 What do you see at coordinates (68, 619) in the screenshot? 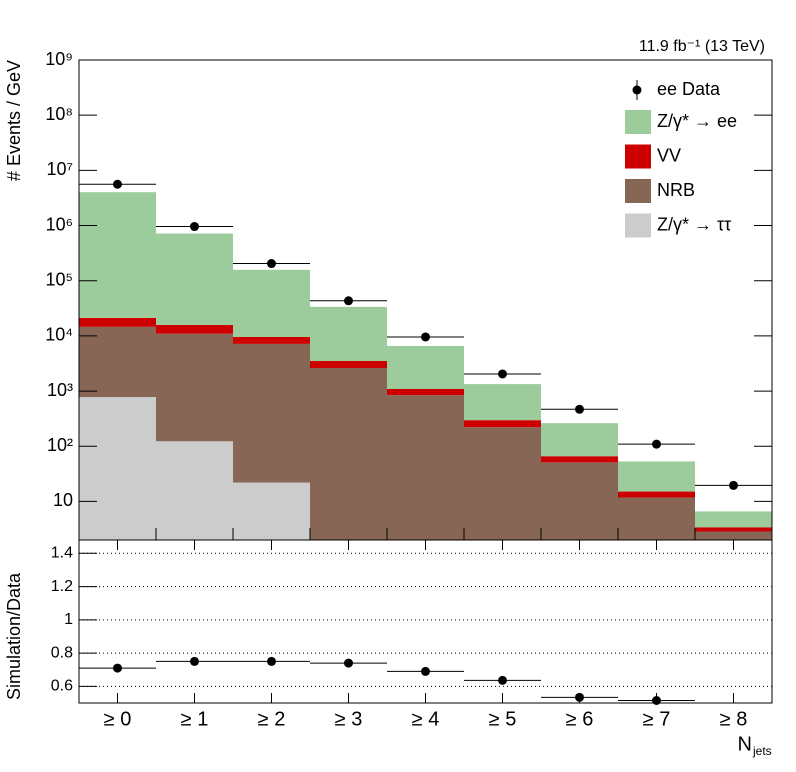
I see `y-tick-label: 1` at bounding box center [68, 619].